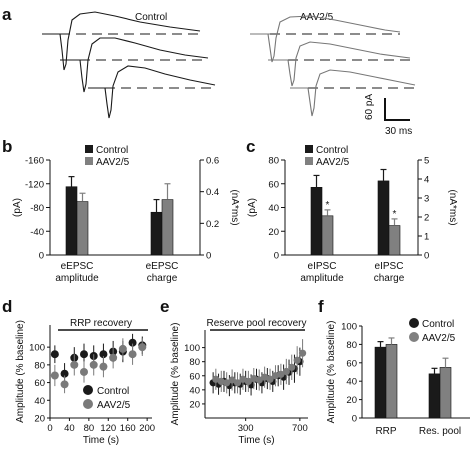 This screenshot has width=474, height=454. I want to click on f-y-tick-label: 100, so click(349, 327).